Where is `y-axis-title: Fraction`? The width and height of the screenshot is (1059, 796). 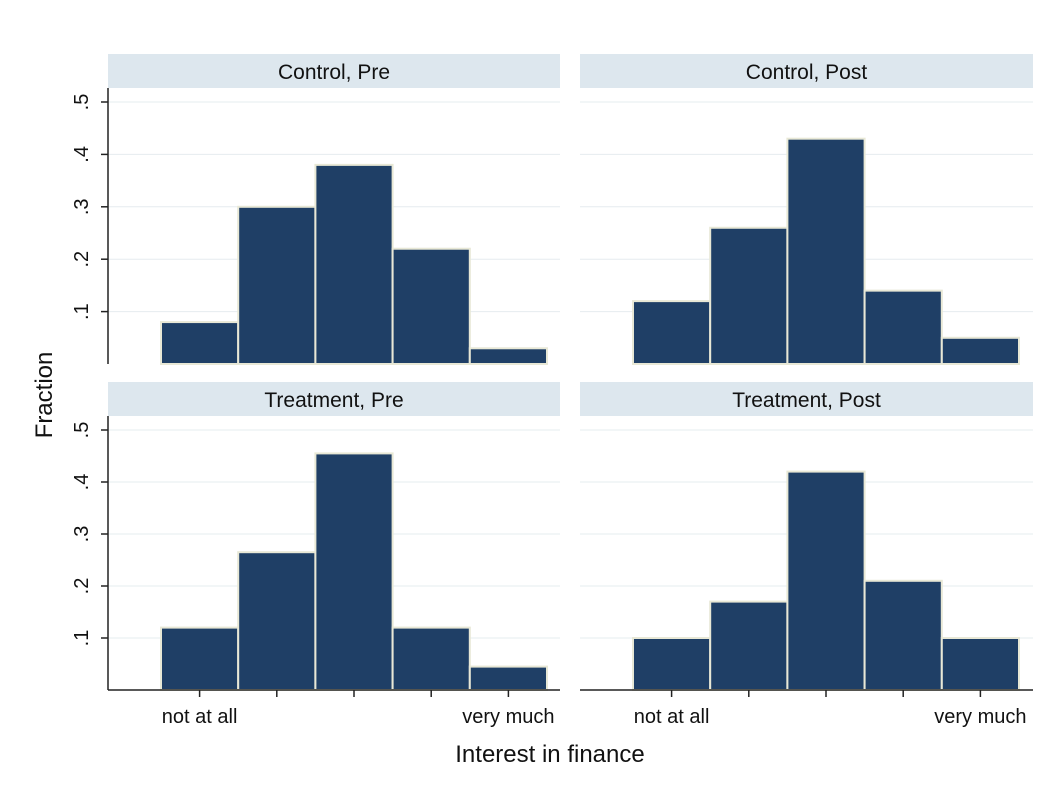 y-axis-title: Fraction is located at coordinates (44, 395).